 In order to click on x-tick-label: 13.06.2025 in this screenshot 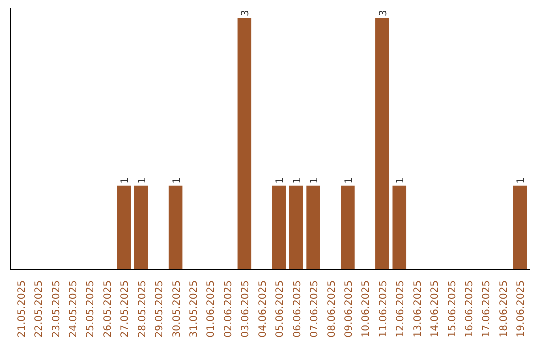, I will do `click(418, 309)`.